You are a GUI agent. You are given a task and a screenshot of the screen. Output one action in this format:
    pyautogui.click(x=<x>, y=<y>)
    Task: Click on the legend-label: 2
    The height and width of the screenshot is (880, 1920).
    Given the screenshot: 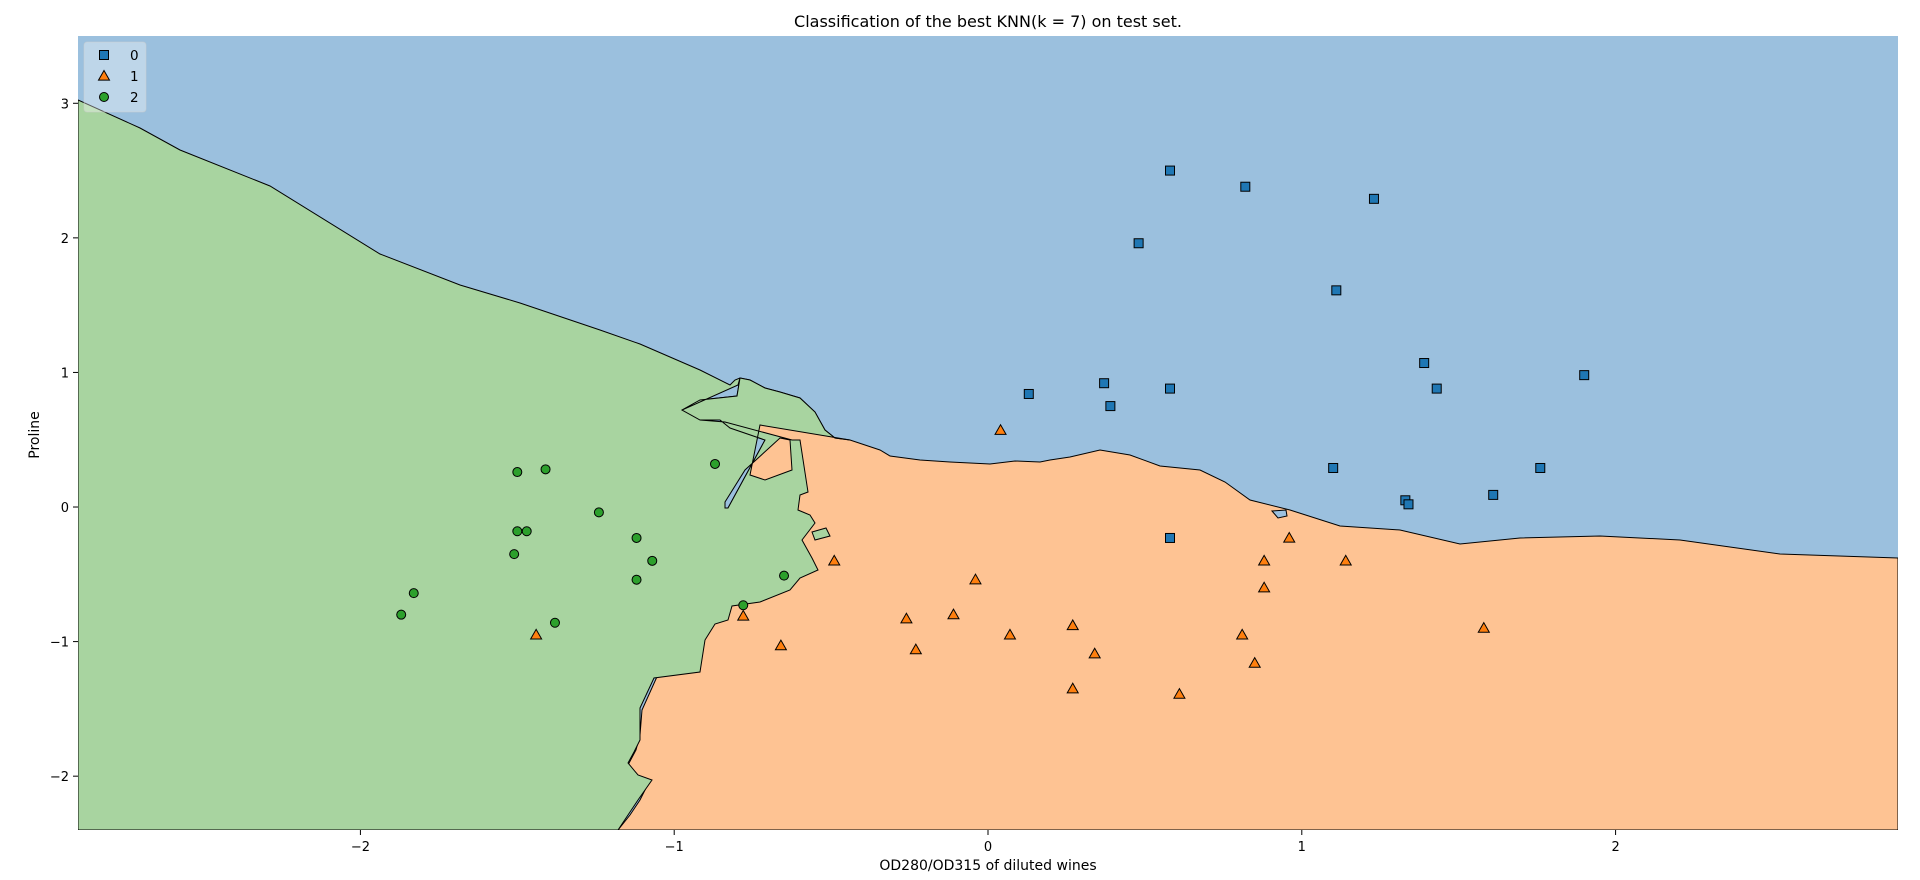 What is the action you would take?
    pyautogui.click(x=134, y=98)
    